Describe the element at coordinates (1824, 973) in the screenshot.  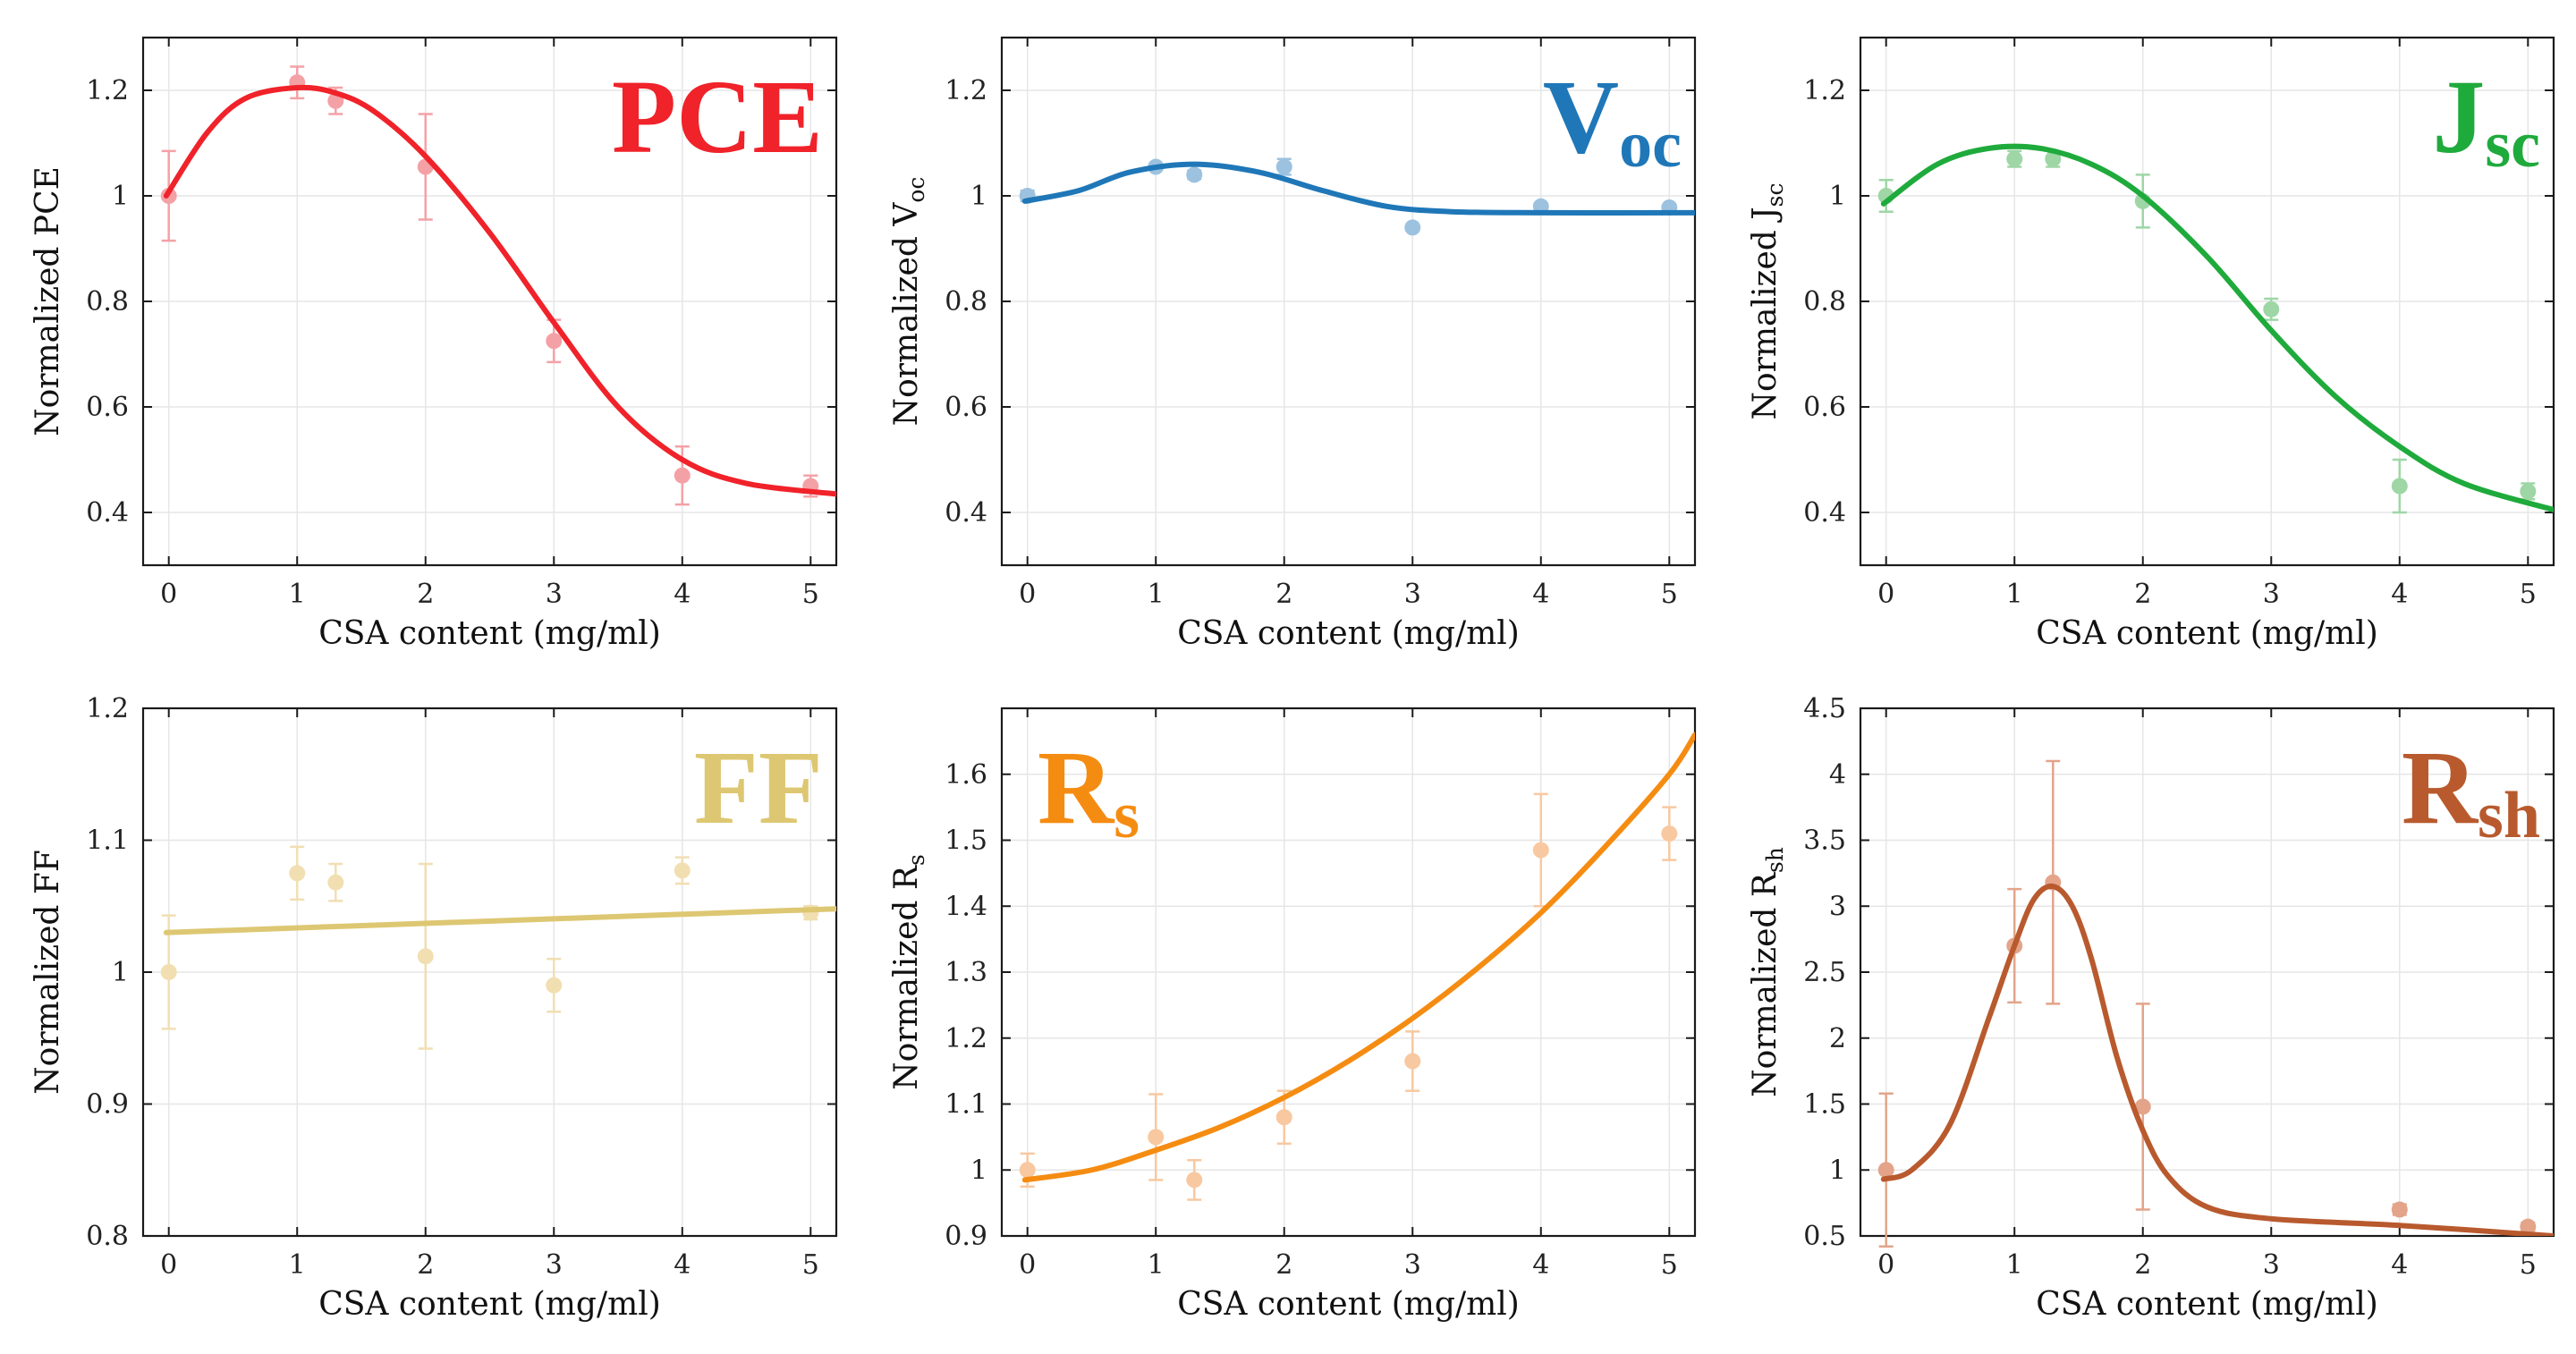
I see `y-tick-label: 2.5` at that location.